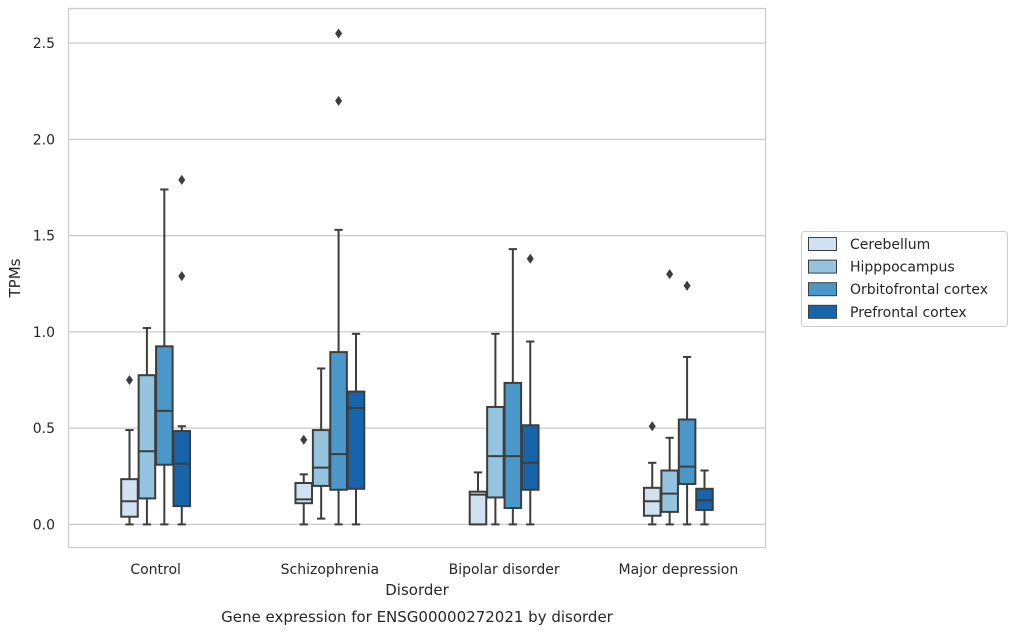 The height and width of the screenshot is (634, 1018). What do you see at coordinates (15, 278) in the screenshot?
I see `y-axis-label: TPMs` at bounding box center [15, 278].